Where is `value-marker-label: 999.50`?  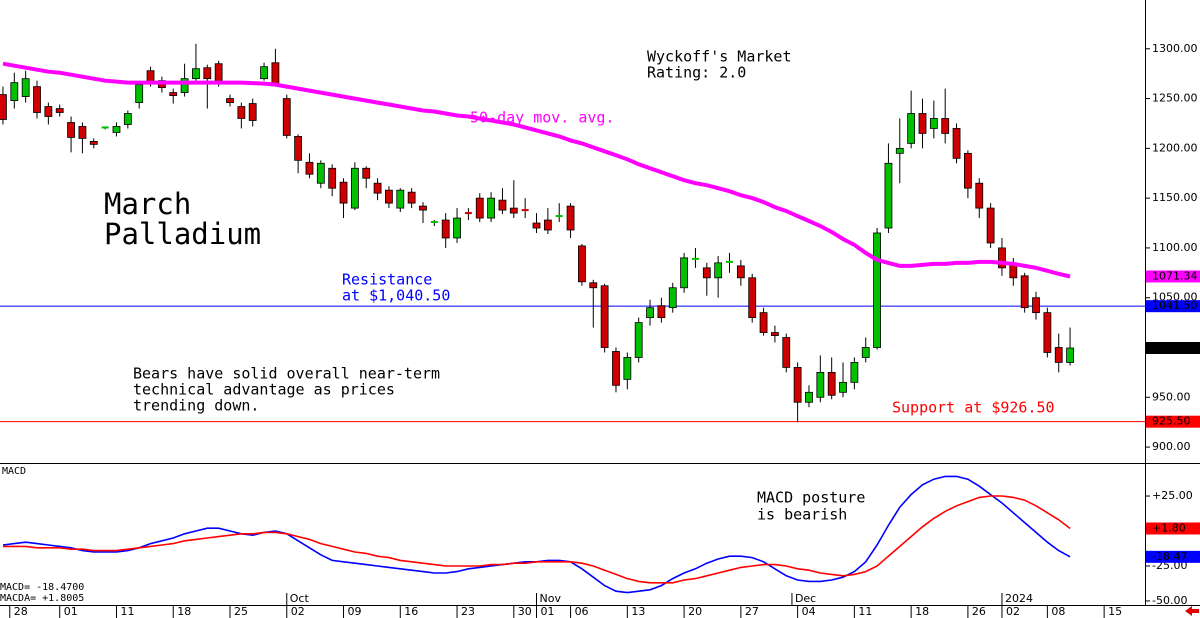 value-marker-label: 999.50 is located at coordinates (1171, 347).